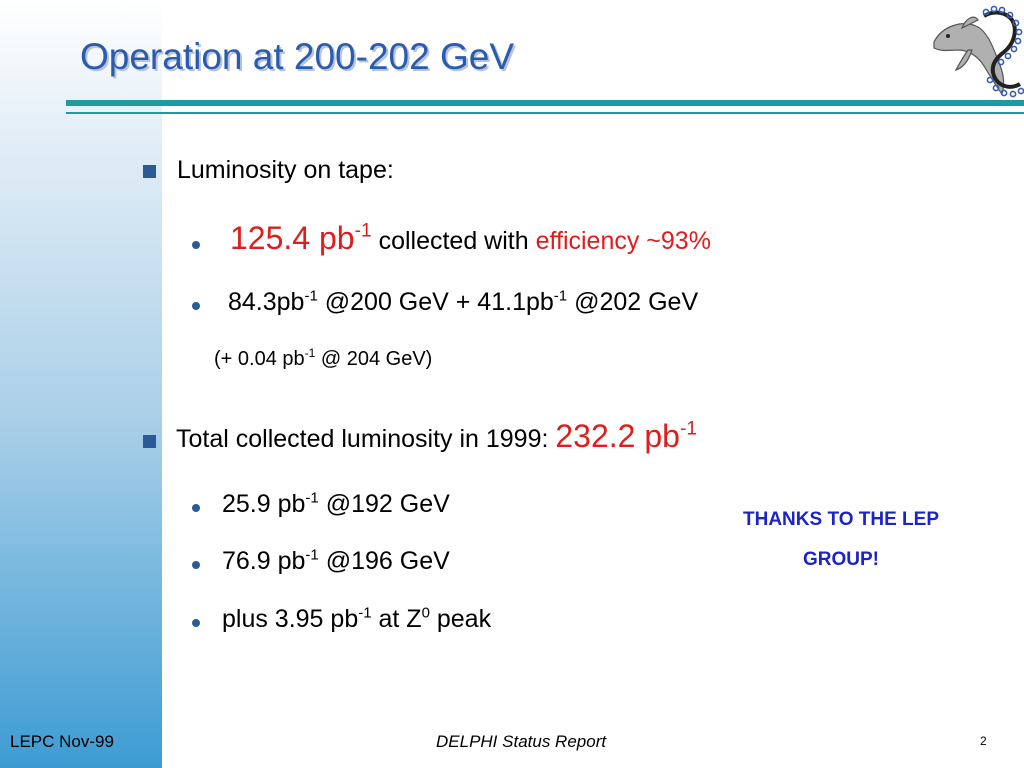  What do you see at coordinates (301, 238) in the screenshot?
I see `luminosity-value: 125.4 pb-1` at bounding box center [301, 238].